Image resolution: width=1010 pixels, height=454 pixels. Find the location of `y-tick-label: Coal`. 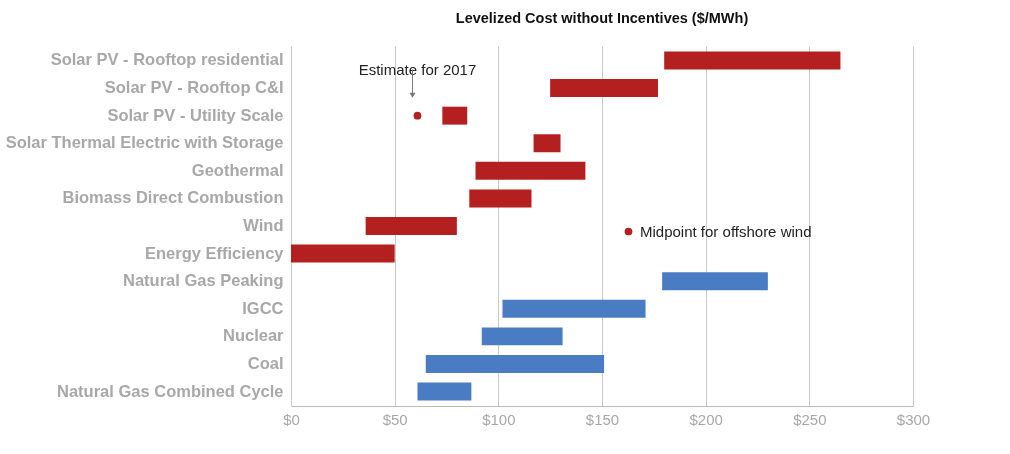

y-tick-label: Coal is located at coordinates (265, 362).